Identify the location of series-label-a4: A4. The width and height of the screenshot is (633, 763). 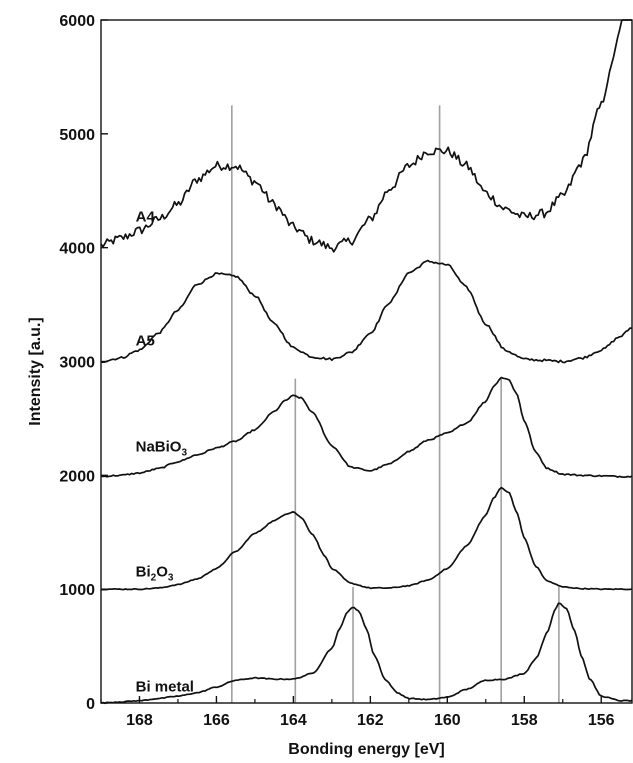
(146, 216).